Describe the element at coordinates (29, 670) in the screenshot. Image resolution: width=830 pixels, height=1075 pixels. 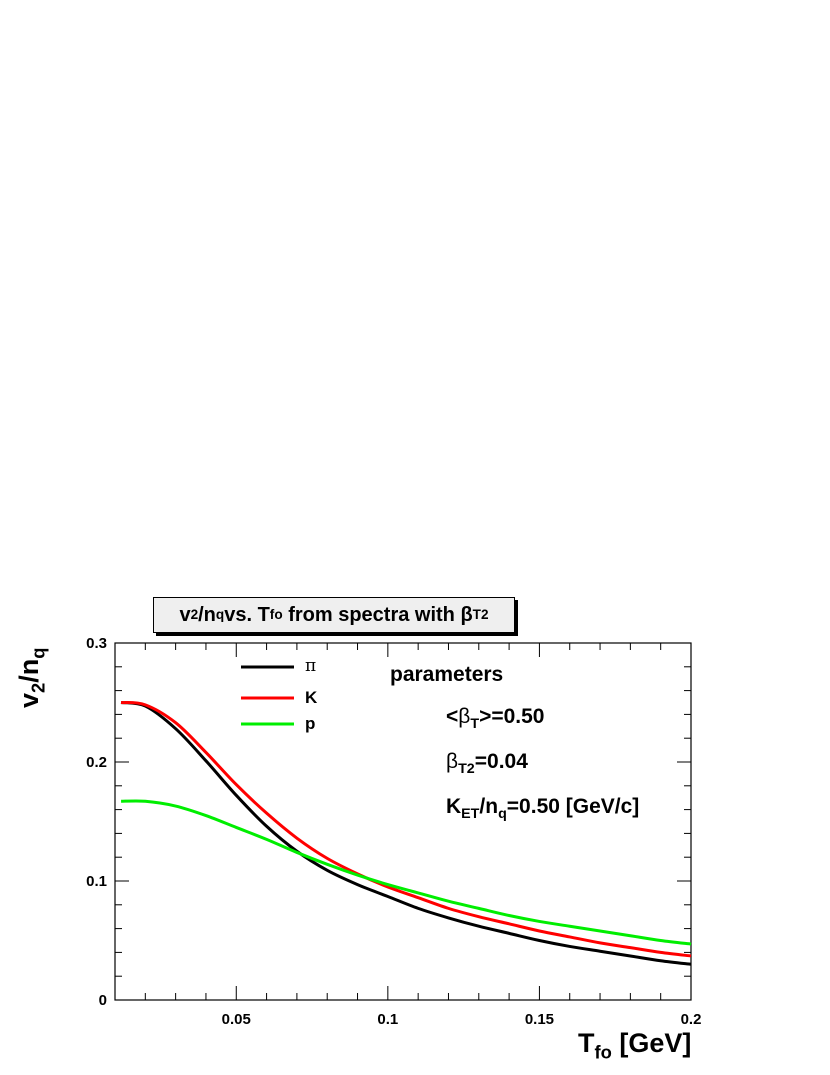
I see `ylabel-part-b: /n` at that location.